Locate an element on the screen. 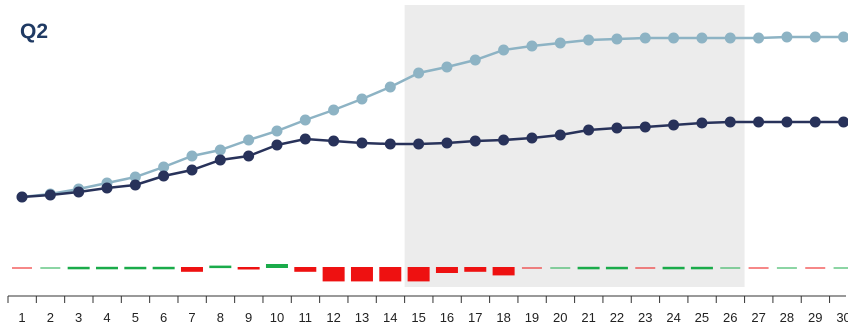 This screenshot has height=329, width=848. x-tick-label: 10 is located at coordinates (277, 317).